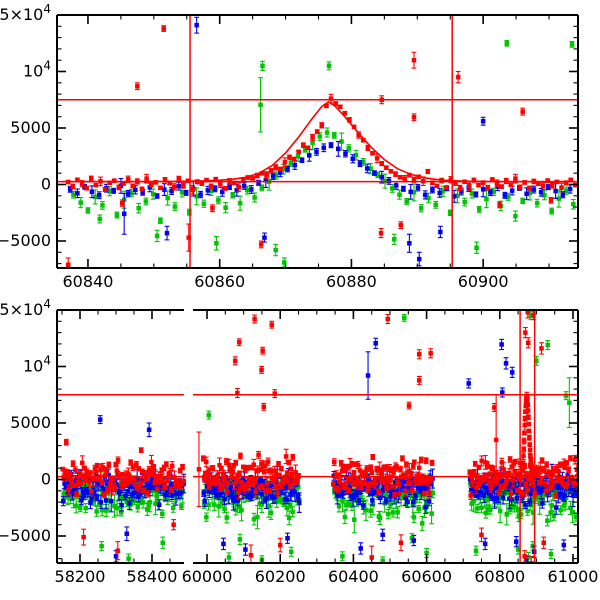 Image resolution: width=600 pixels, height=600 pixels. I want to click on x-tick-label: 60200, so click(280, 576).